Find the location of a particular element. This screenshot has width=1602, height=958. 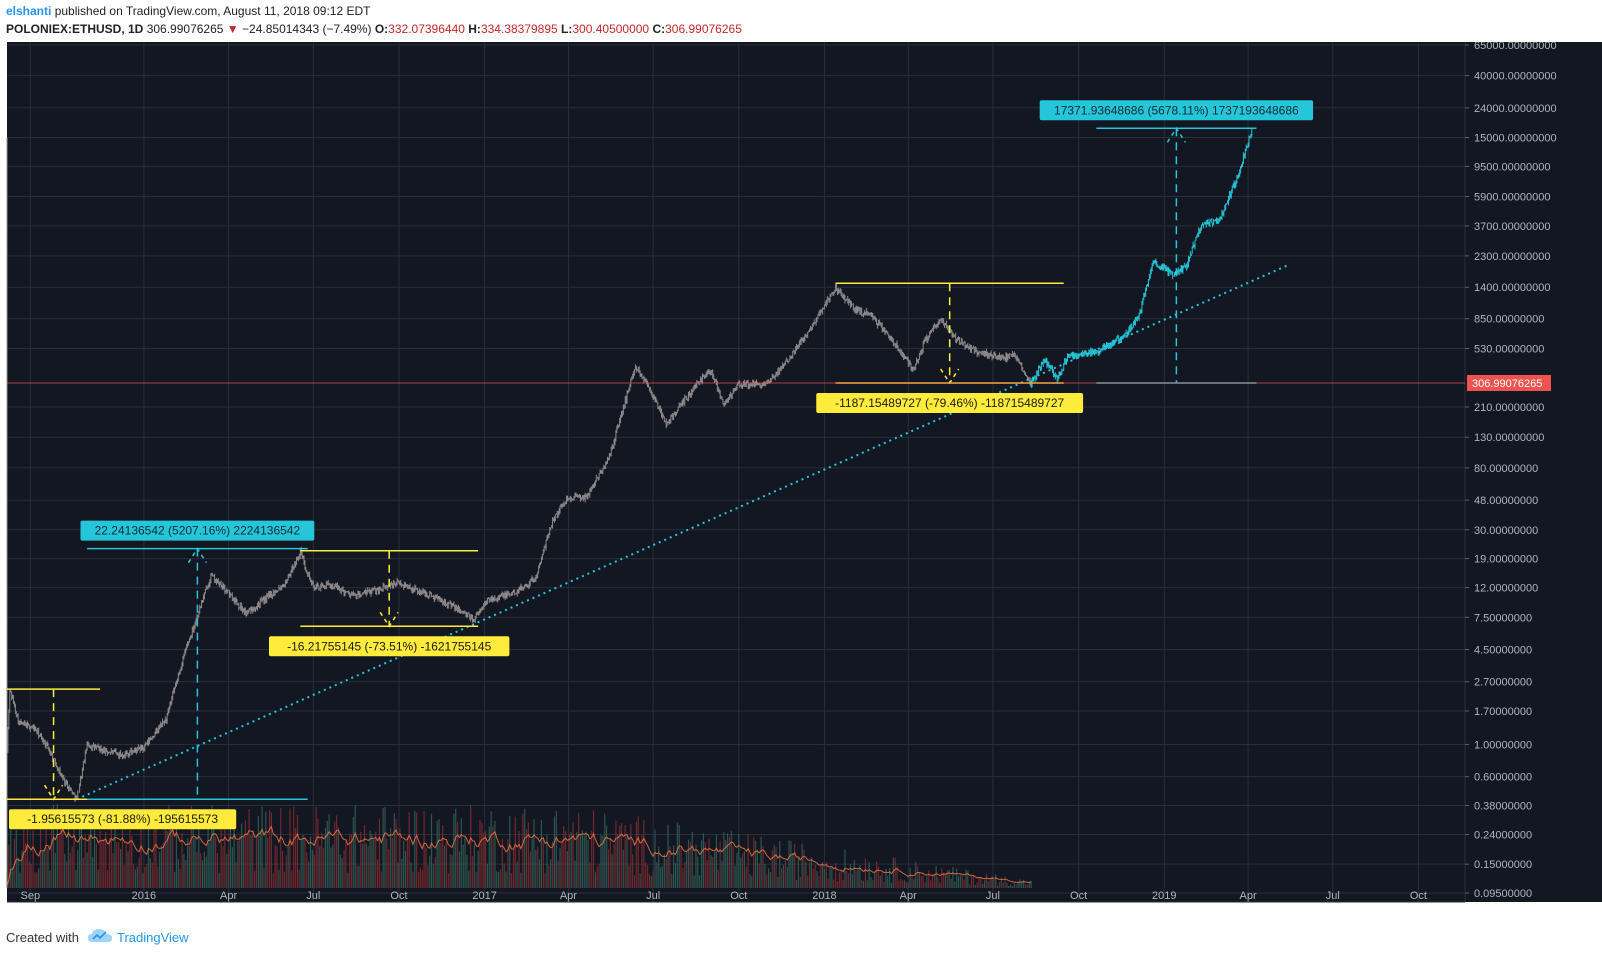

y-tick-label: 1400.00000000 is located at coordinates (1512, 288).